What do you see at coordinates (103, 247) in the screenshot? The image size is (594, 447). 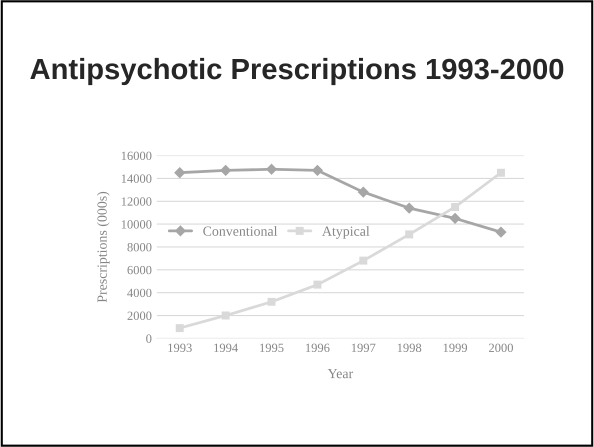 I see `y-axis-title: Prescriptions (000s)` at bounding box center [103, 247].